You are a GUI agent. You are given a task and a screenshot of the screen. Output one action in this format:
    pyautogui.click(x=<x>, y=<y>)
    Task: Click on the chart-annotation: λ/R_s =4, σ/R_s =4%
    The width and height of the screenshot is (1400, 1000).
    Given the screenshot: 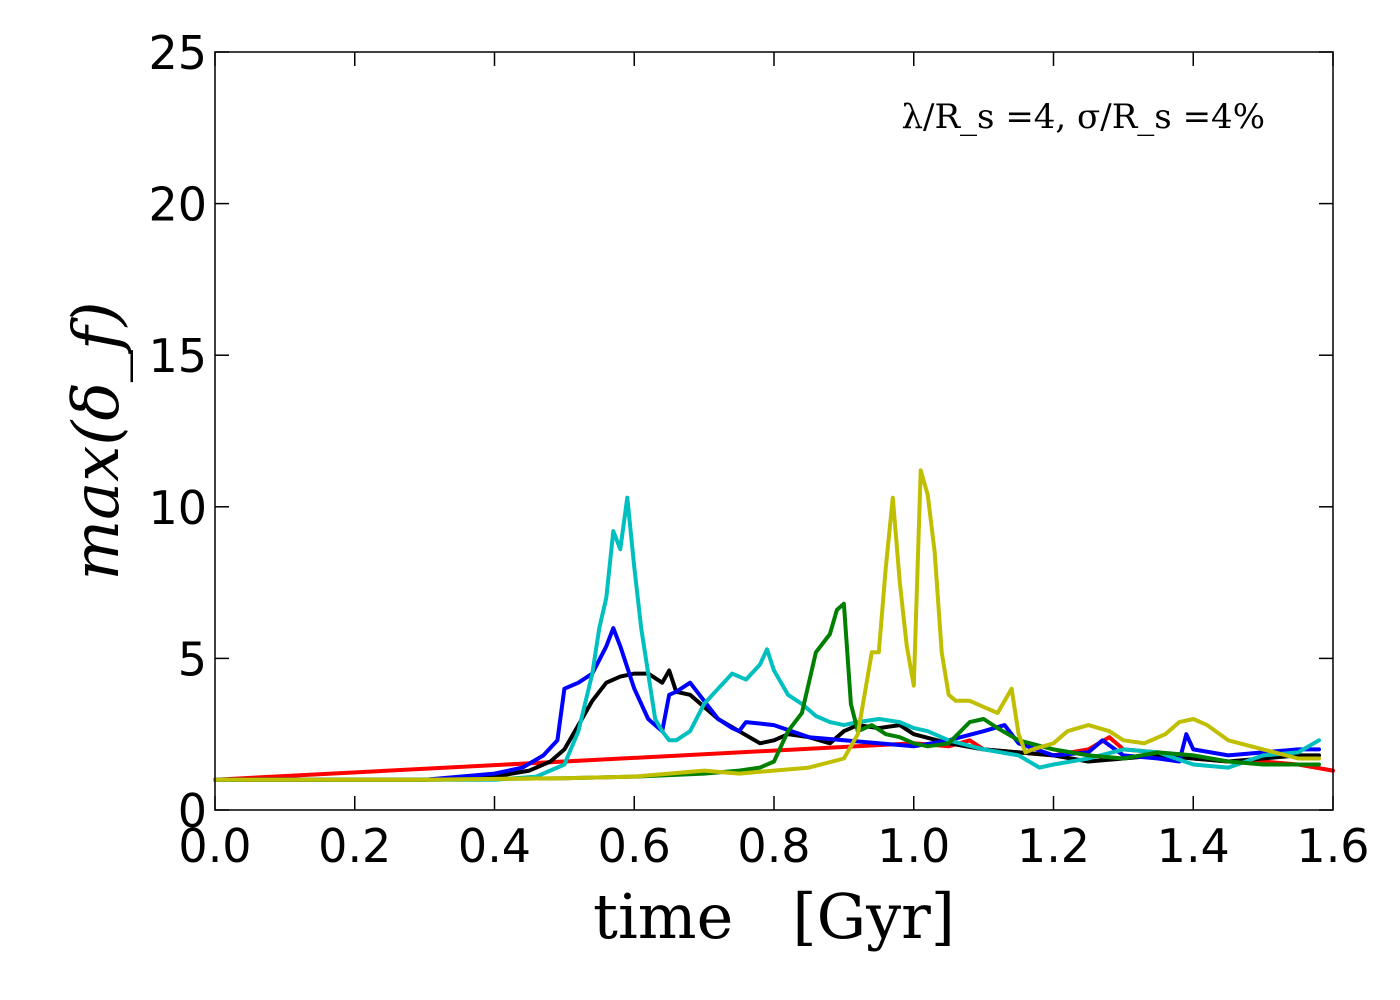 What is the action you would take?
    pyautogui.click(x=1083, y=117)
    